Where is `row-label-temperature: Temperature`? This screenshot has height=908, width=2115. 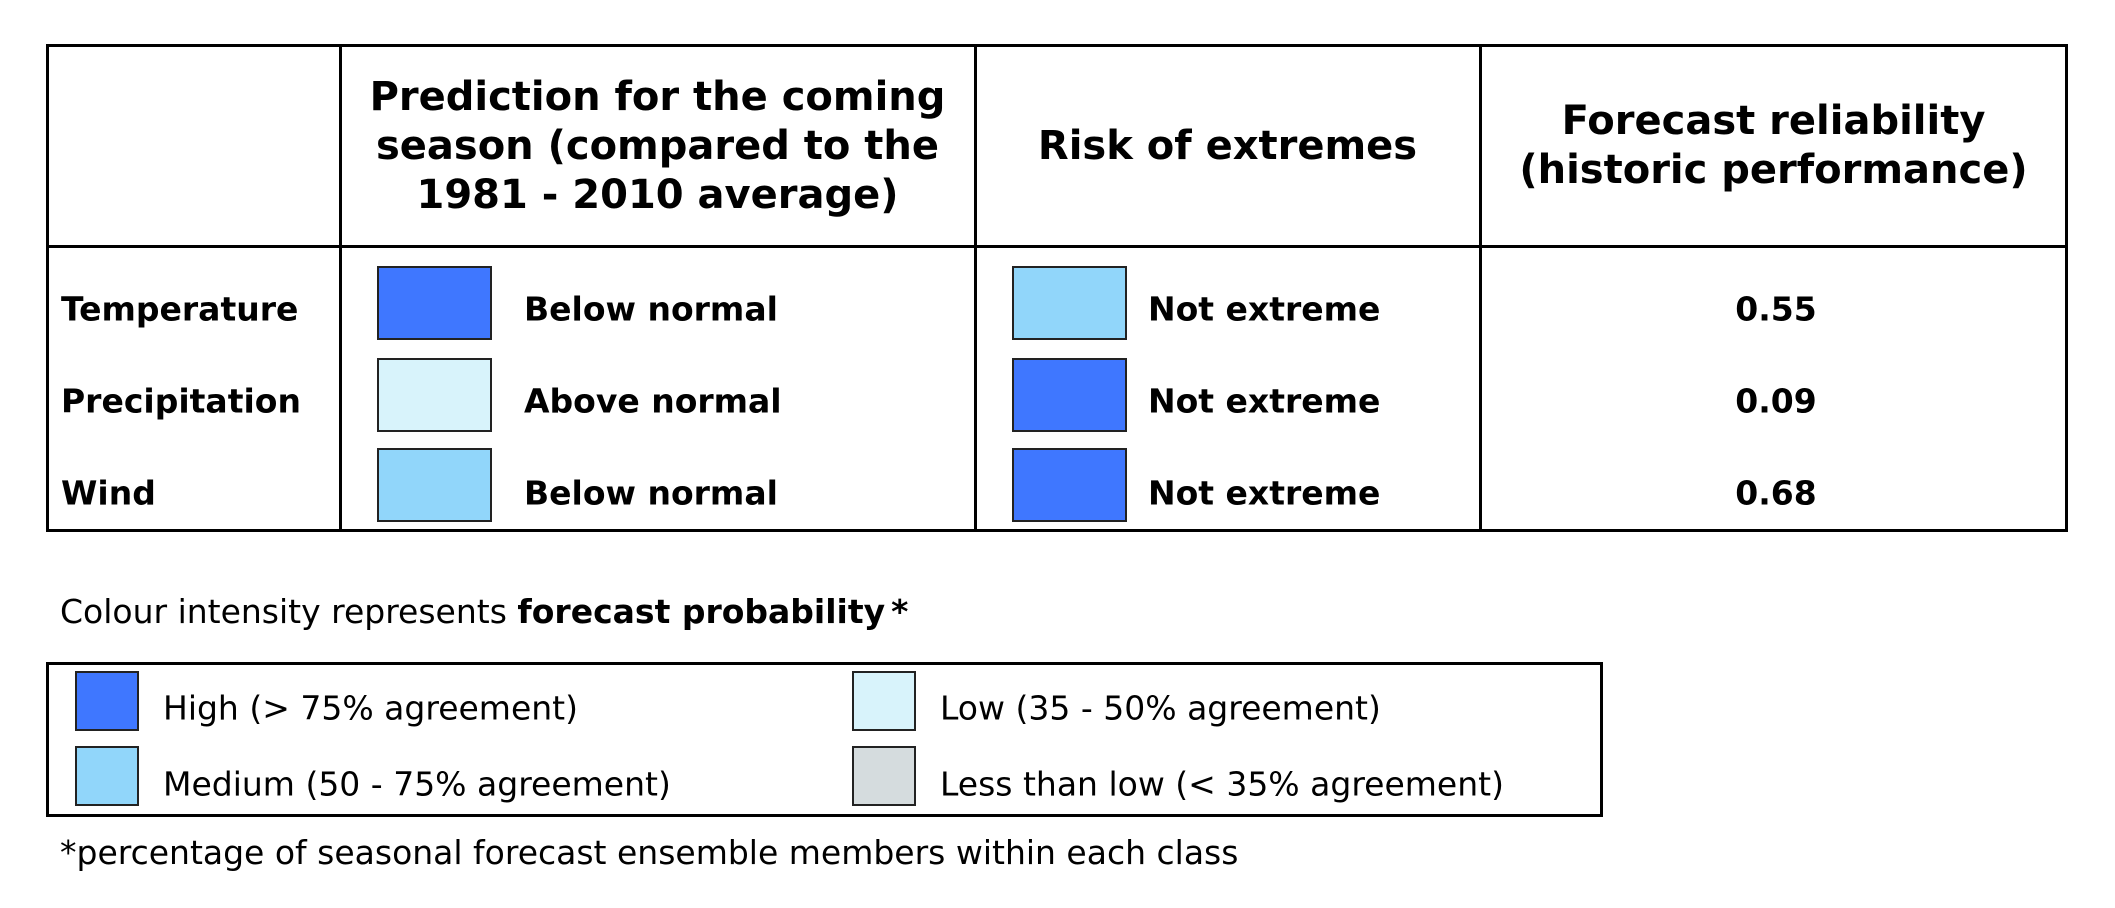 row-label-temperature: Temperature is located at coordinates (180, 309).